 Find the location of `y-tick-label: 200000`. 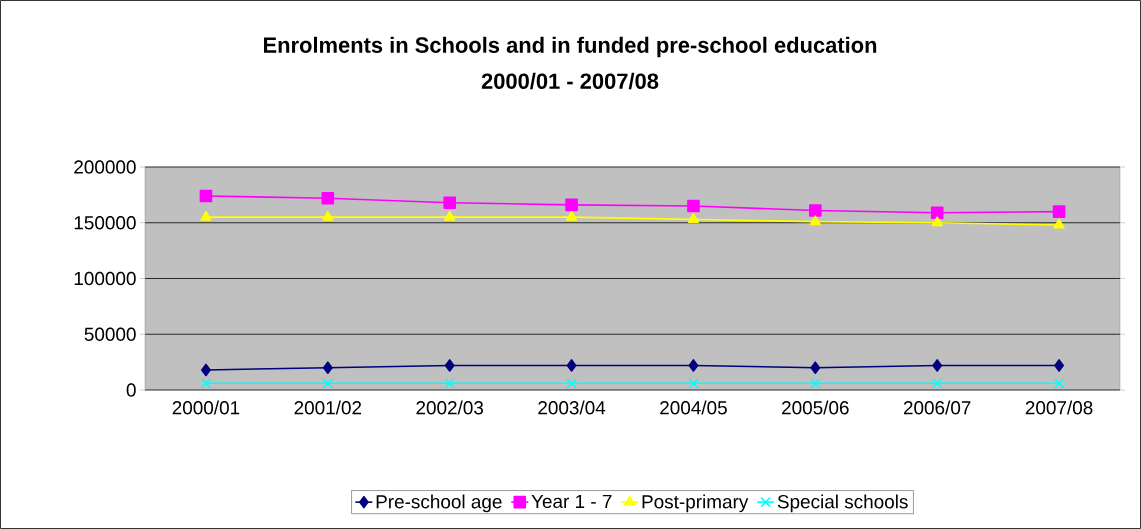

y-tick-label: 200000 is located at coordinates (105, 167).